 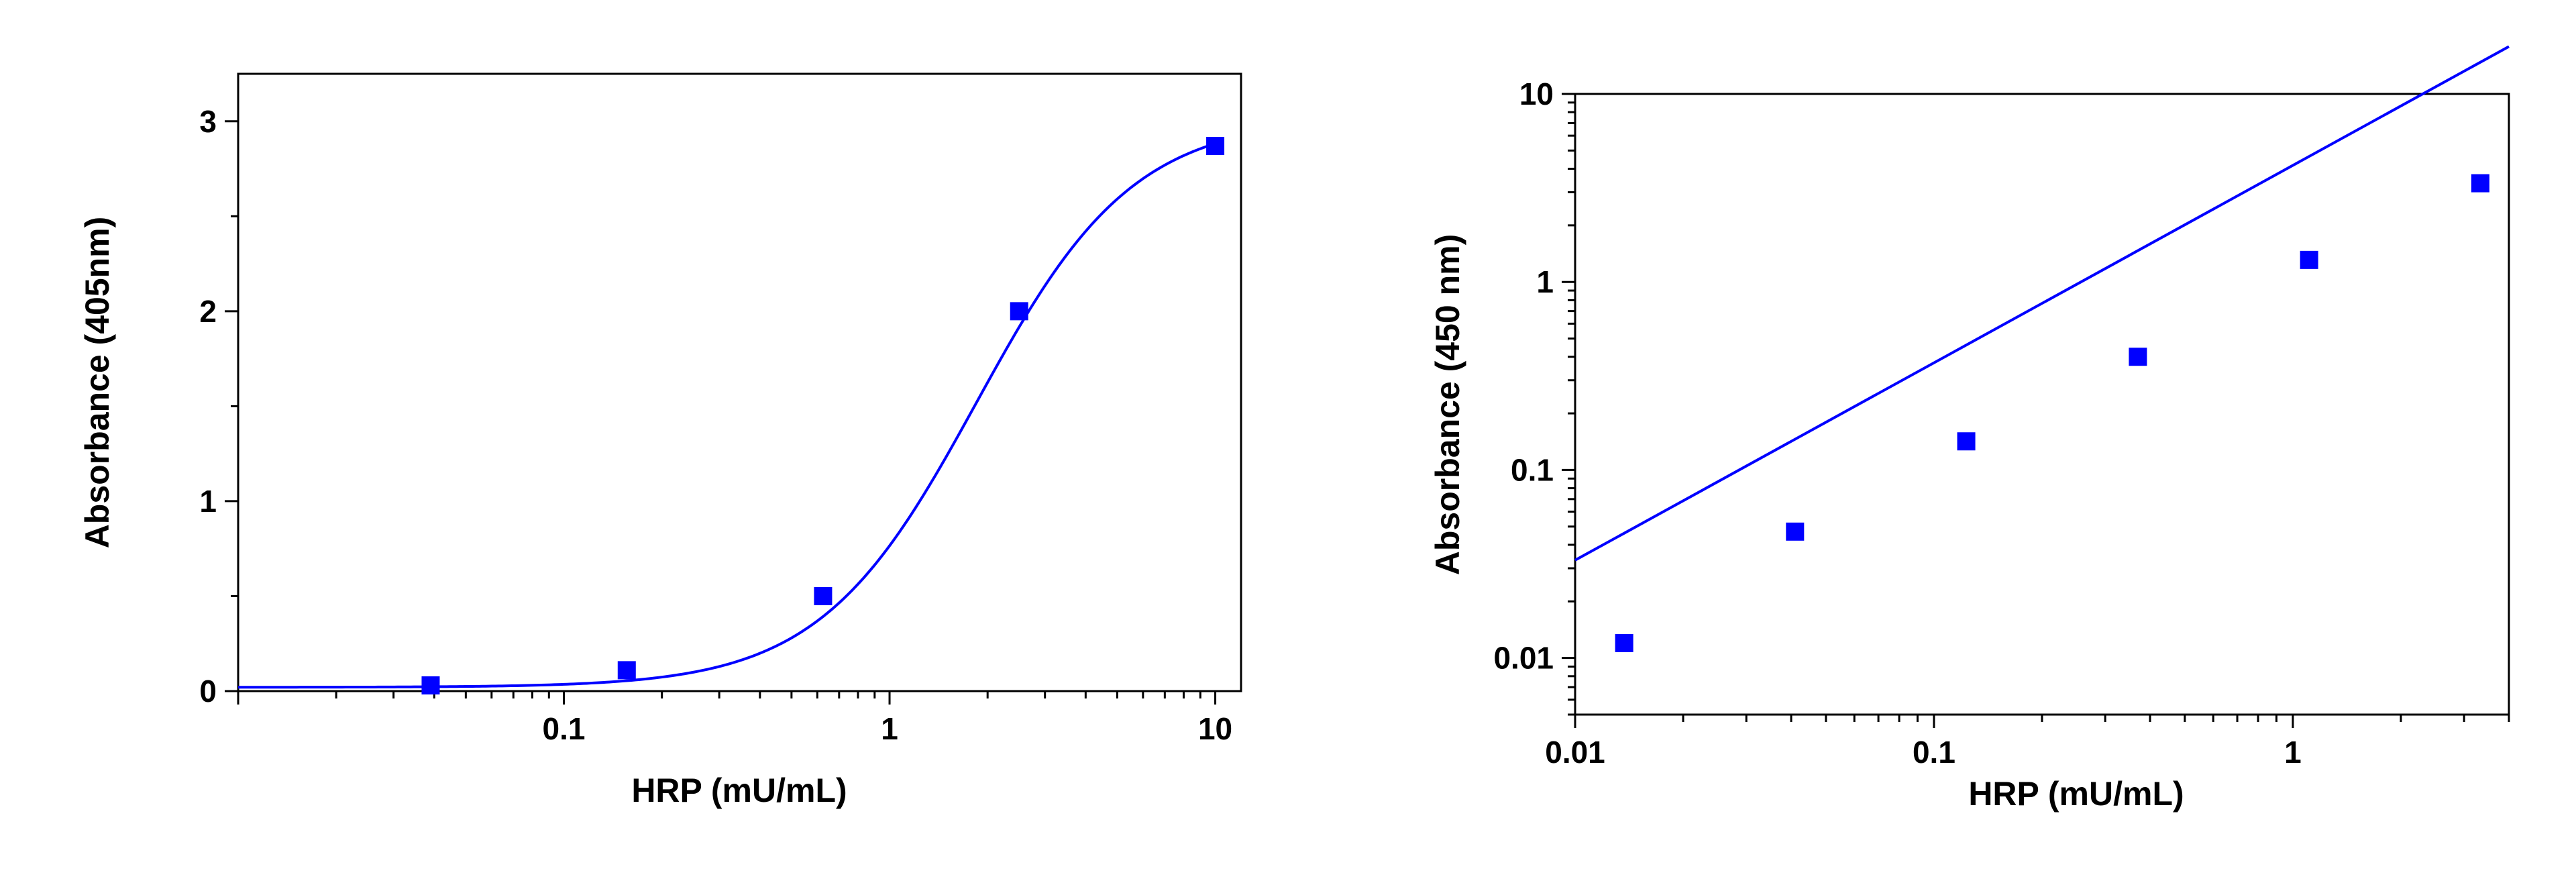 What do you see at coordinates (1536, 94) in the screenshot?
I see `y-tick-label: 10` at bounding box center [1536, 94].